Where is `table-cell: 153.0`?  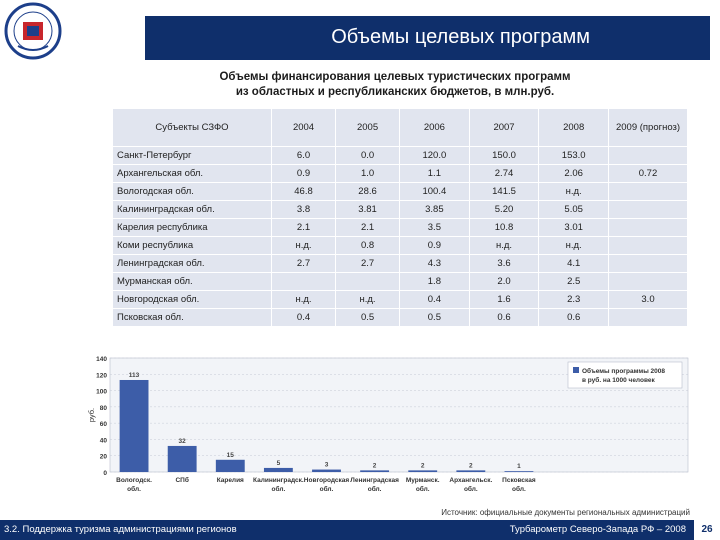 table-cell: 153.0 is located at coordinates (573, 155).